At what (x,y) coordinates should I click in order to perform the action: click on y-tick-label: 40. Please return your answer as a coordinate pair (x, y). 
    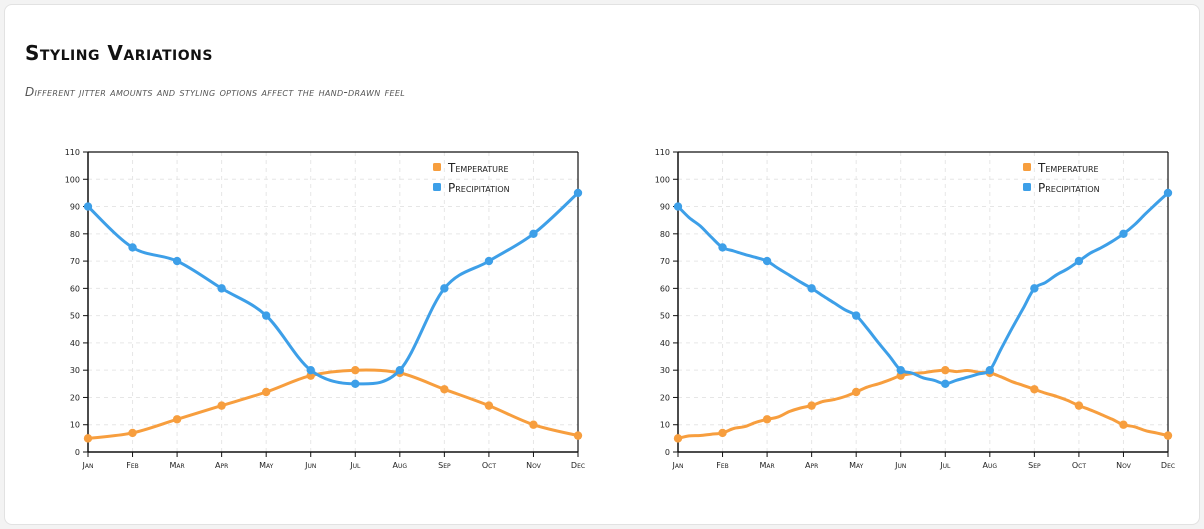
    Looking at the image, I should click on (75, 343).